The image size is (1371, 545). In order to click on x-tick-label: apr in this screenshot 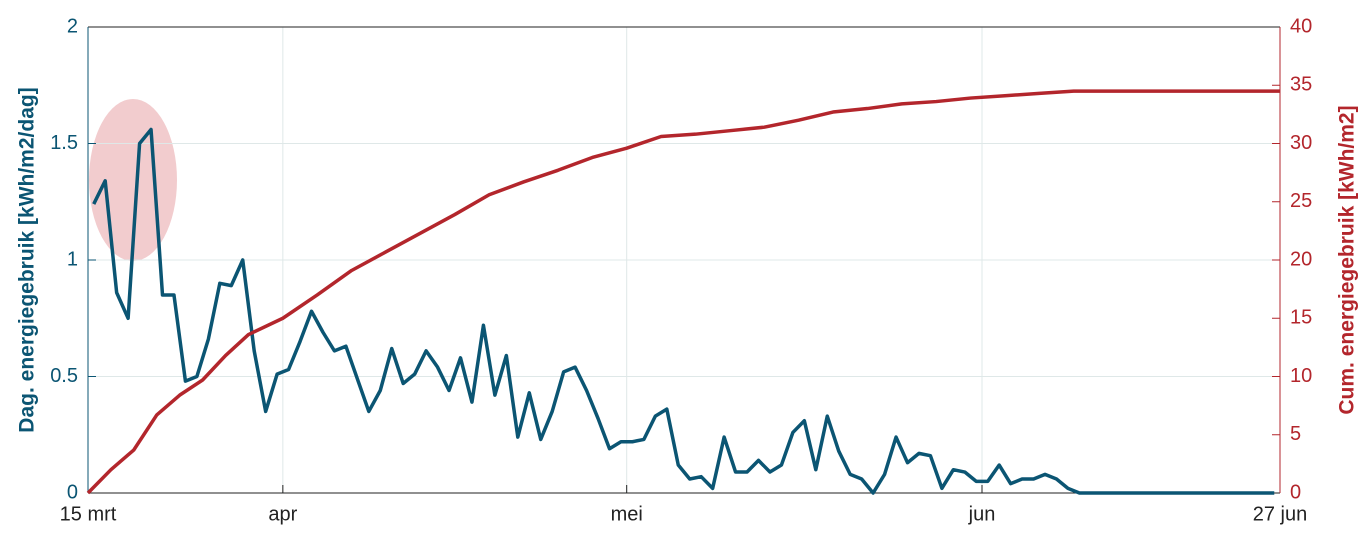, I will do `click(282, 514)`.